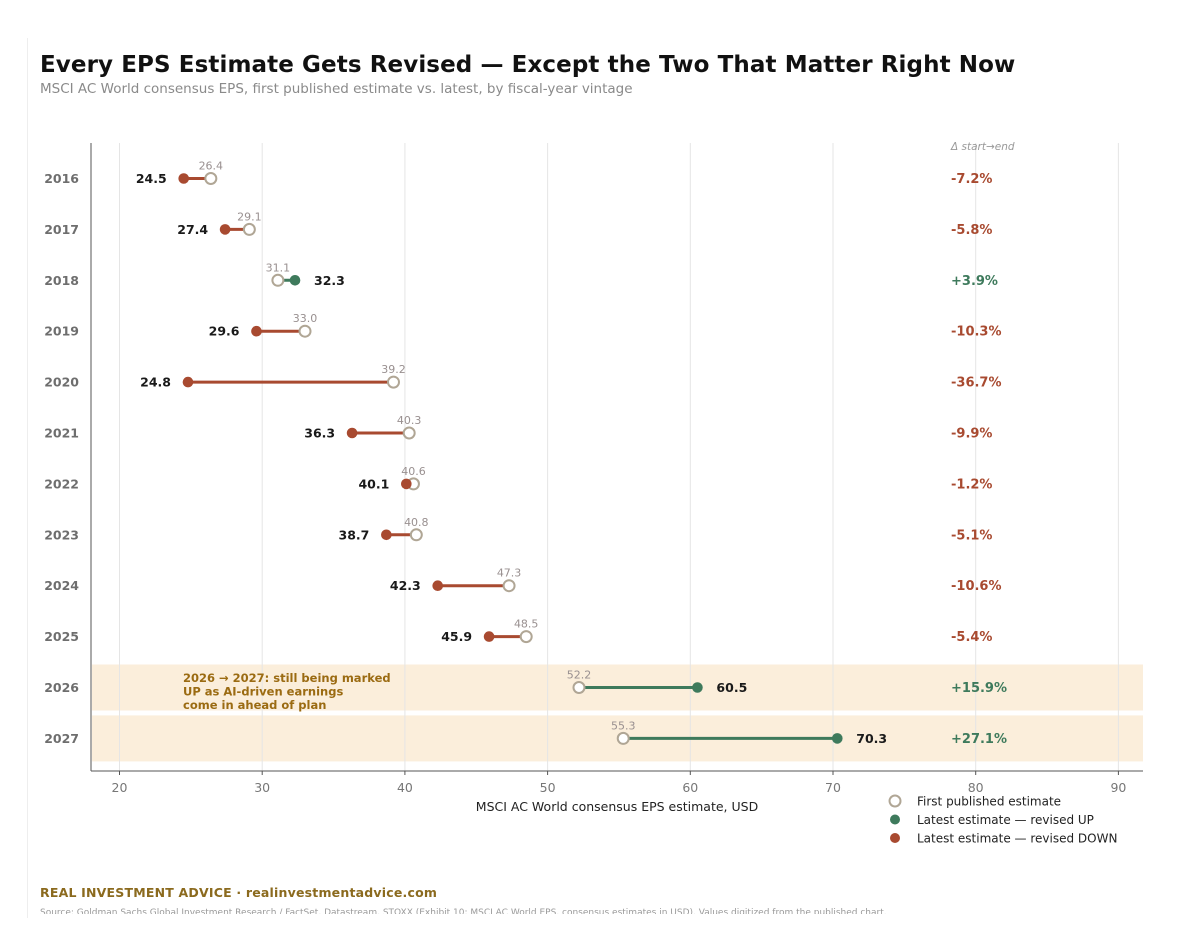  What do you see at coordinates (1118, 787) in the screenshot?
I see `x-tick-label-90: 90` at bounding box center [1118, 787].